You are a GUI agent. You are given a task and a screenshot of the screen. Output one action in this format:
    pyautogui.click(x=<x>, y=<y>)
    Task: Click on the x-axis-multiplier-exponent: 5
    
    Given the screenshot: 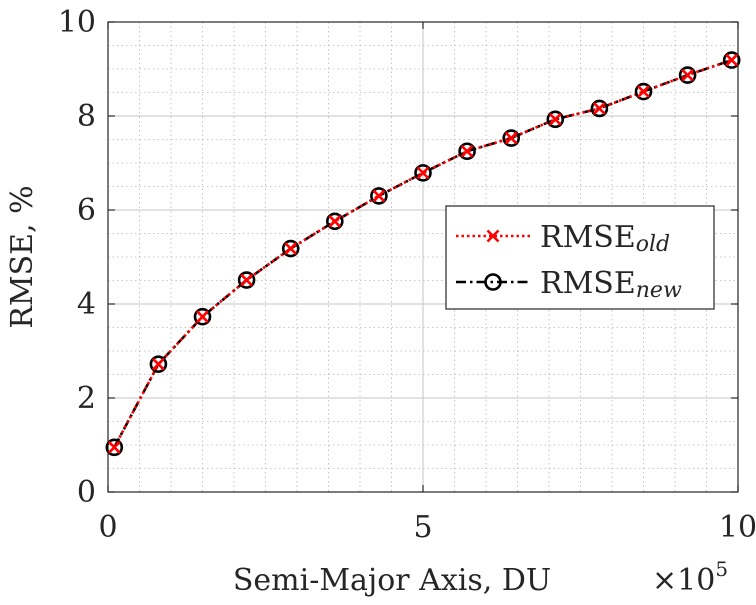 What is the action you would take?
    pyautogui.click(x=721, y=569)
    